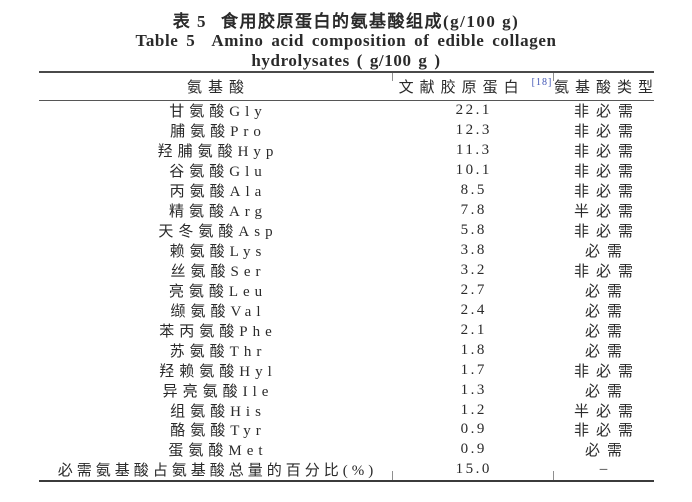 The height and width of the screenshot is (502, 692). Describe the element at coordinates (461, 88) in the screenshot. I see `header-literature-collagen-label: 文献胶原蛋白` at that location.